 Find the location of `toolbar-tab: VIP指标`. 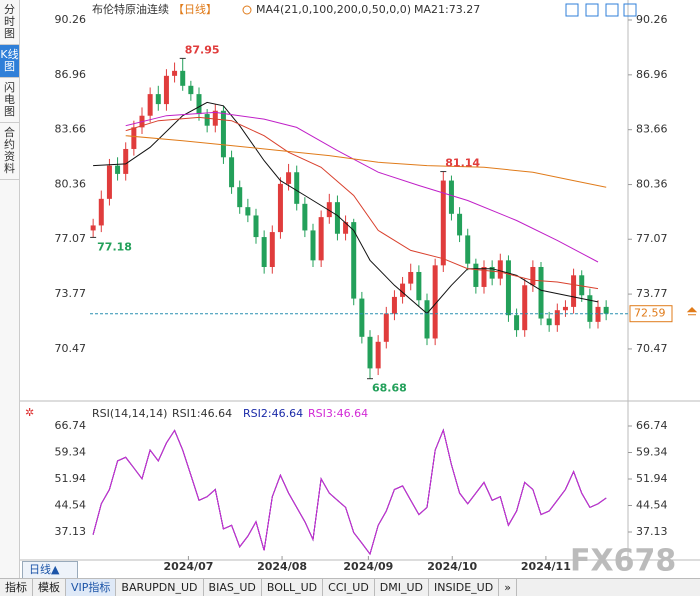

toolbar-tab: VIP指标 is located at coordinates (91, 587).